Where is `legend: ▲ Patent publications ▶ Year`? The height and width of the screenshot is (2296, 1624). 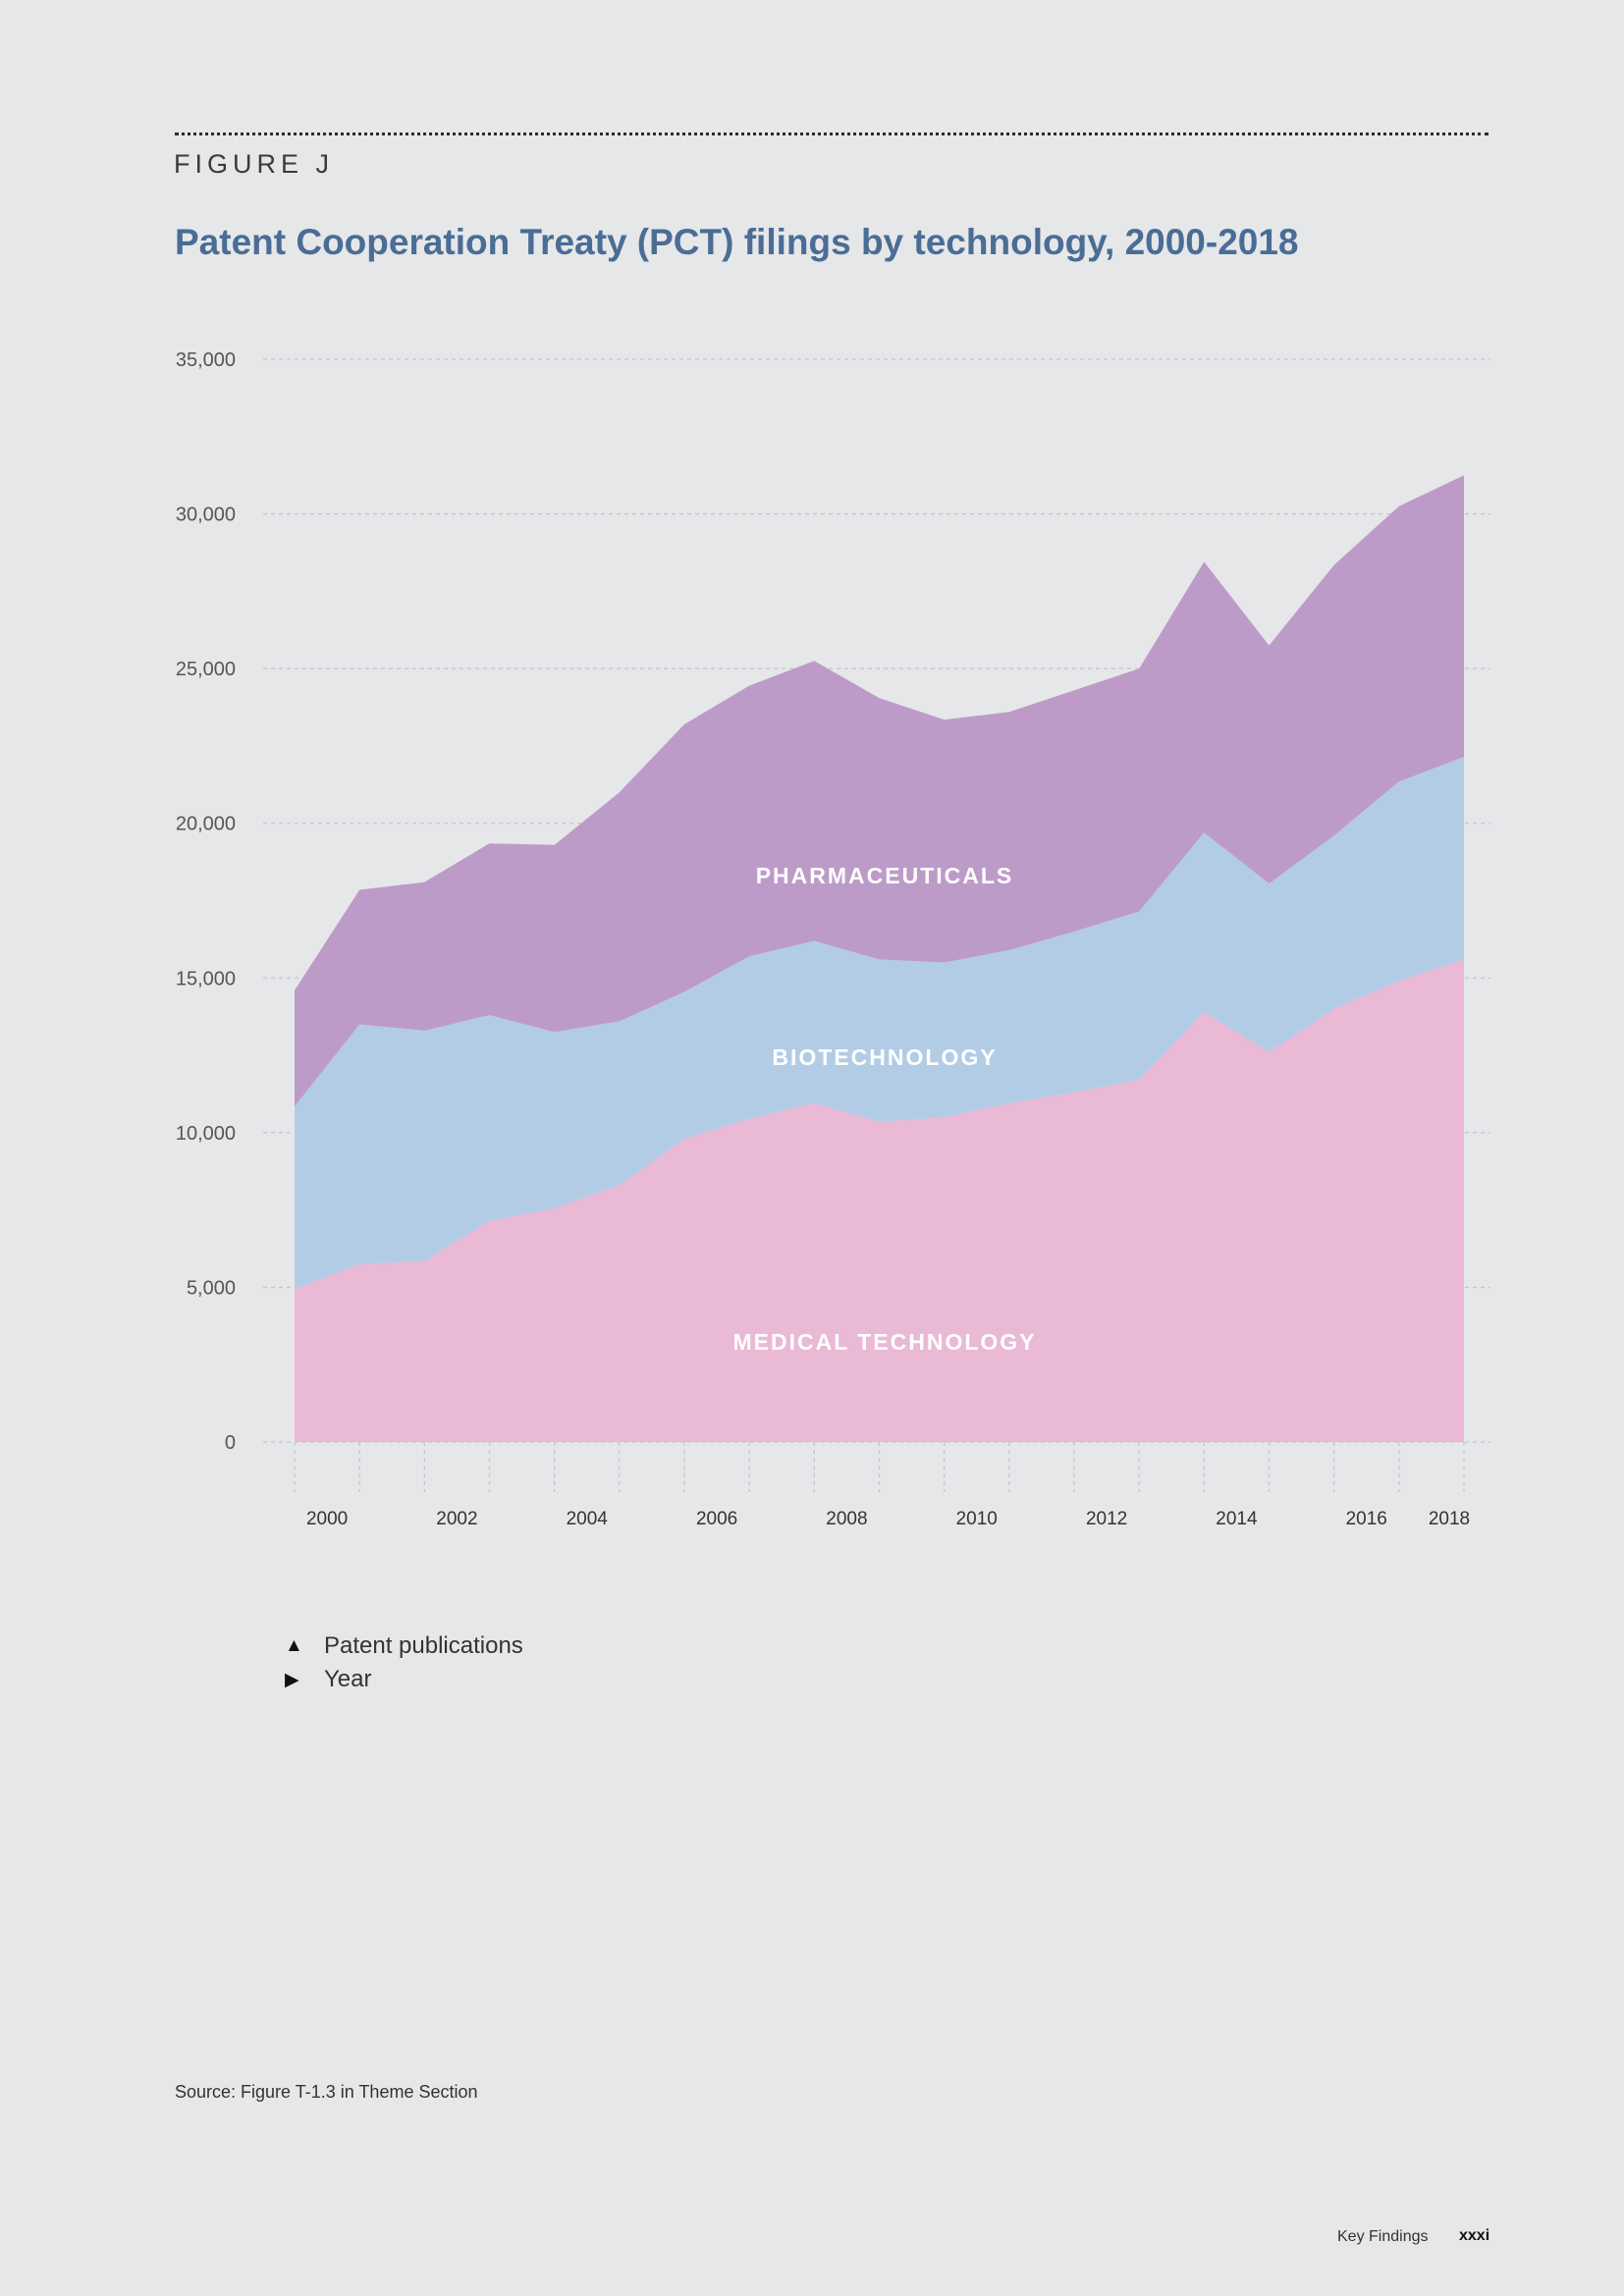
legend: ▲ Patent publications ▶ Year is located at coordinates (404, 1662).